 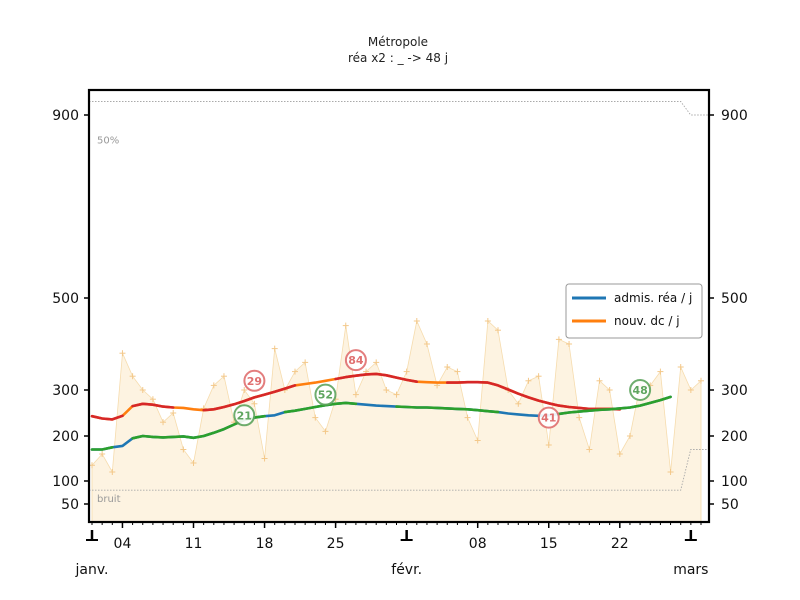 I want to click on y-tick-label-left: 300, so click(x=65, y=391).